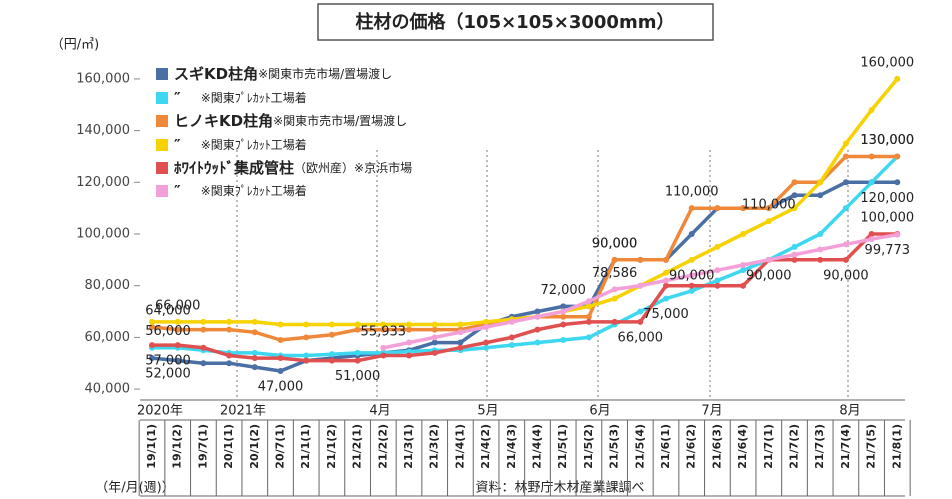 The image size is (952, 499). Describe the element at coordinates (216, 74) in the screenshot. I see `legend-name: スギKD柱角` at that location.